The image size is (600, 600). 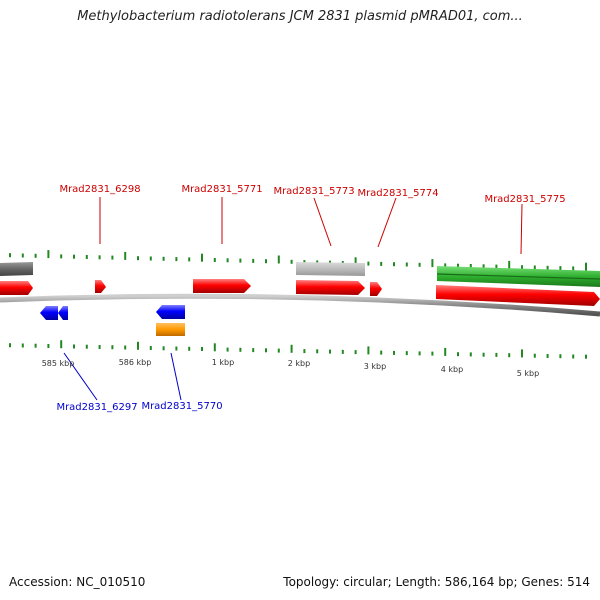 What do you see at coordinates (375, 366) in the screenshot?
I see `scale-label: 3 kbp` at bounding box center [375, 366].